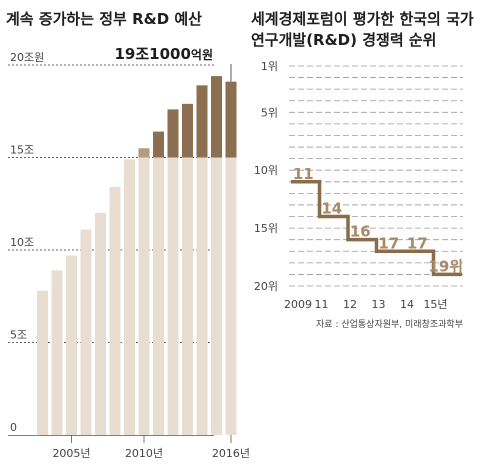  I want to click on right-x-tick-label: 11, so click(322, 304).